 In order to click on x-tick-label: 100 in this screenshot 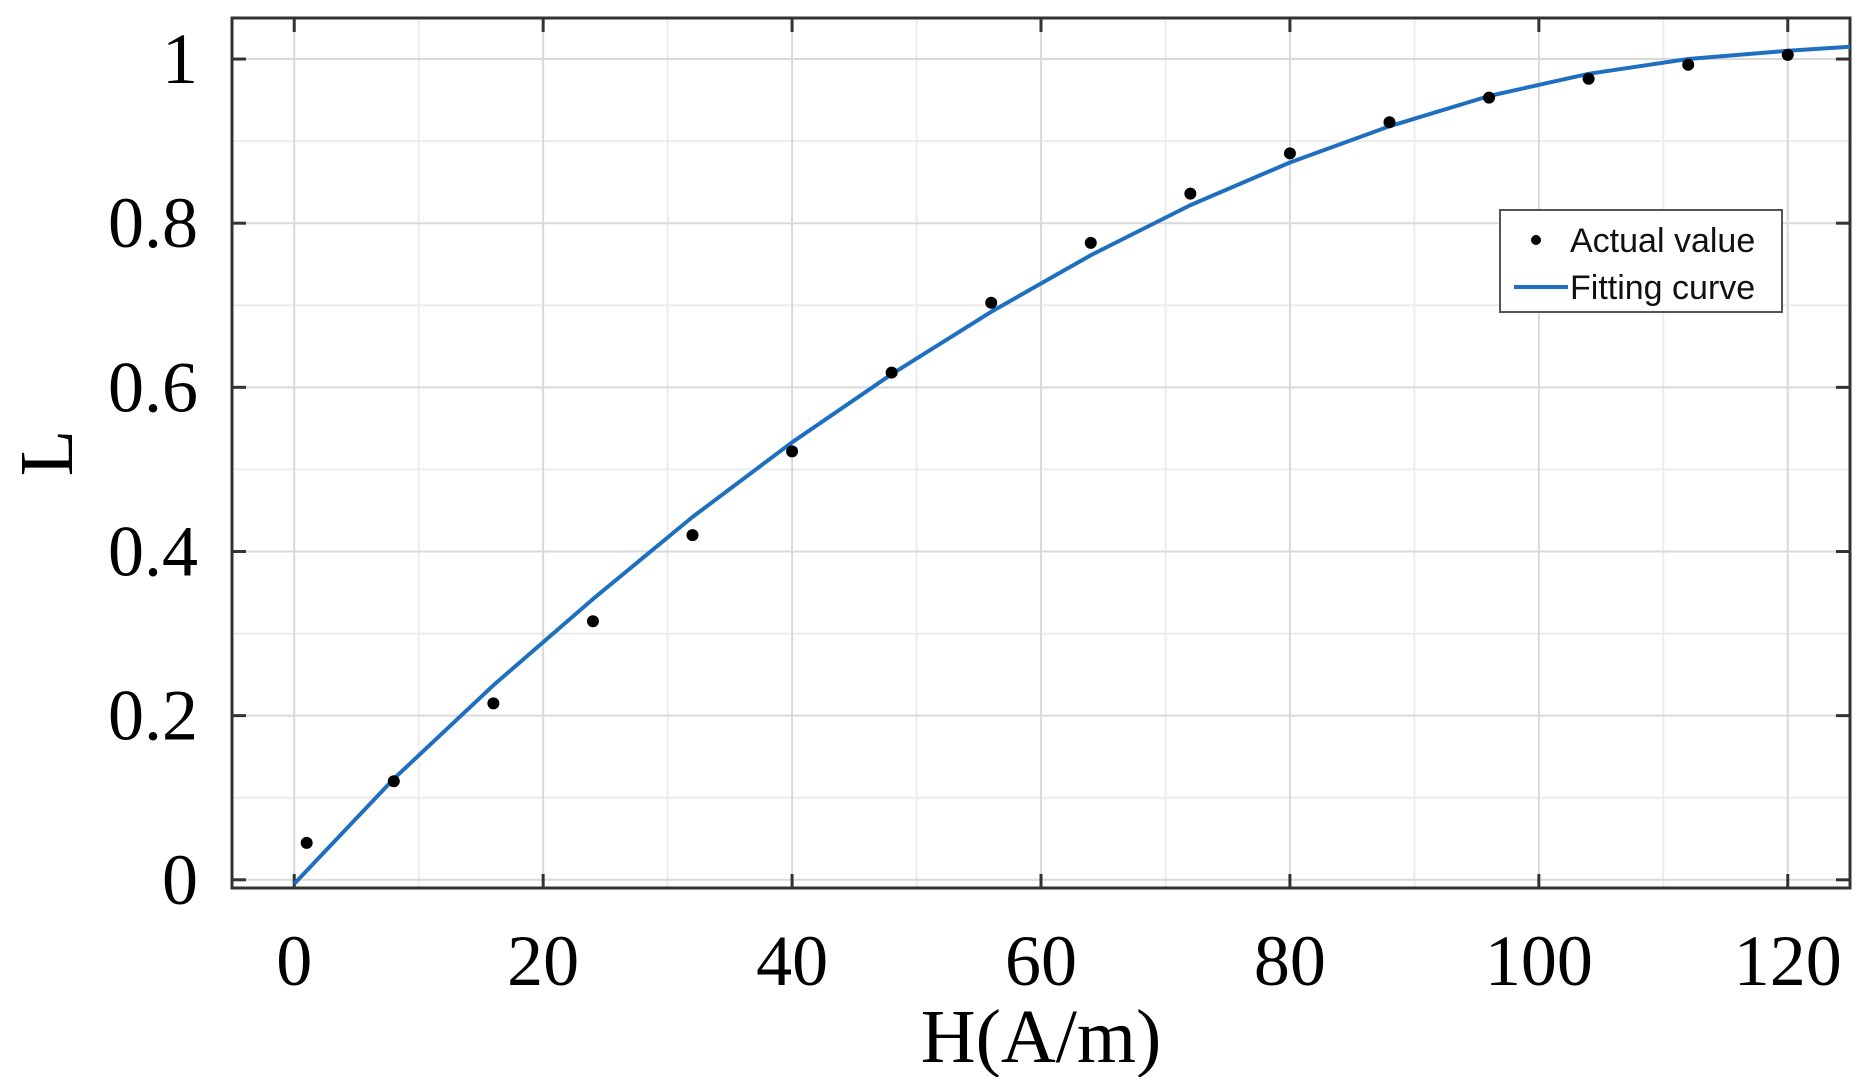, I will do `click(1539, 961)`.